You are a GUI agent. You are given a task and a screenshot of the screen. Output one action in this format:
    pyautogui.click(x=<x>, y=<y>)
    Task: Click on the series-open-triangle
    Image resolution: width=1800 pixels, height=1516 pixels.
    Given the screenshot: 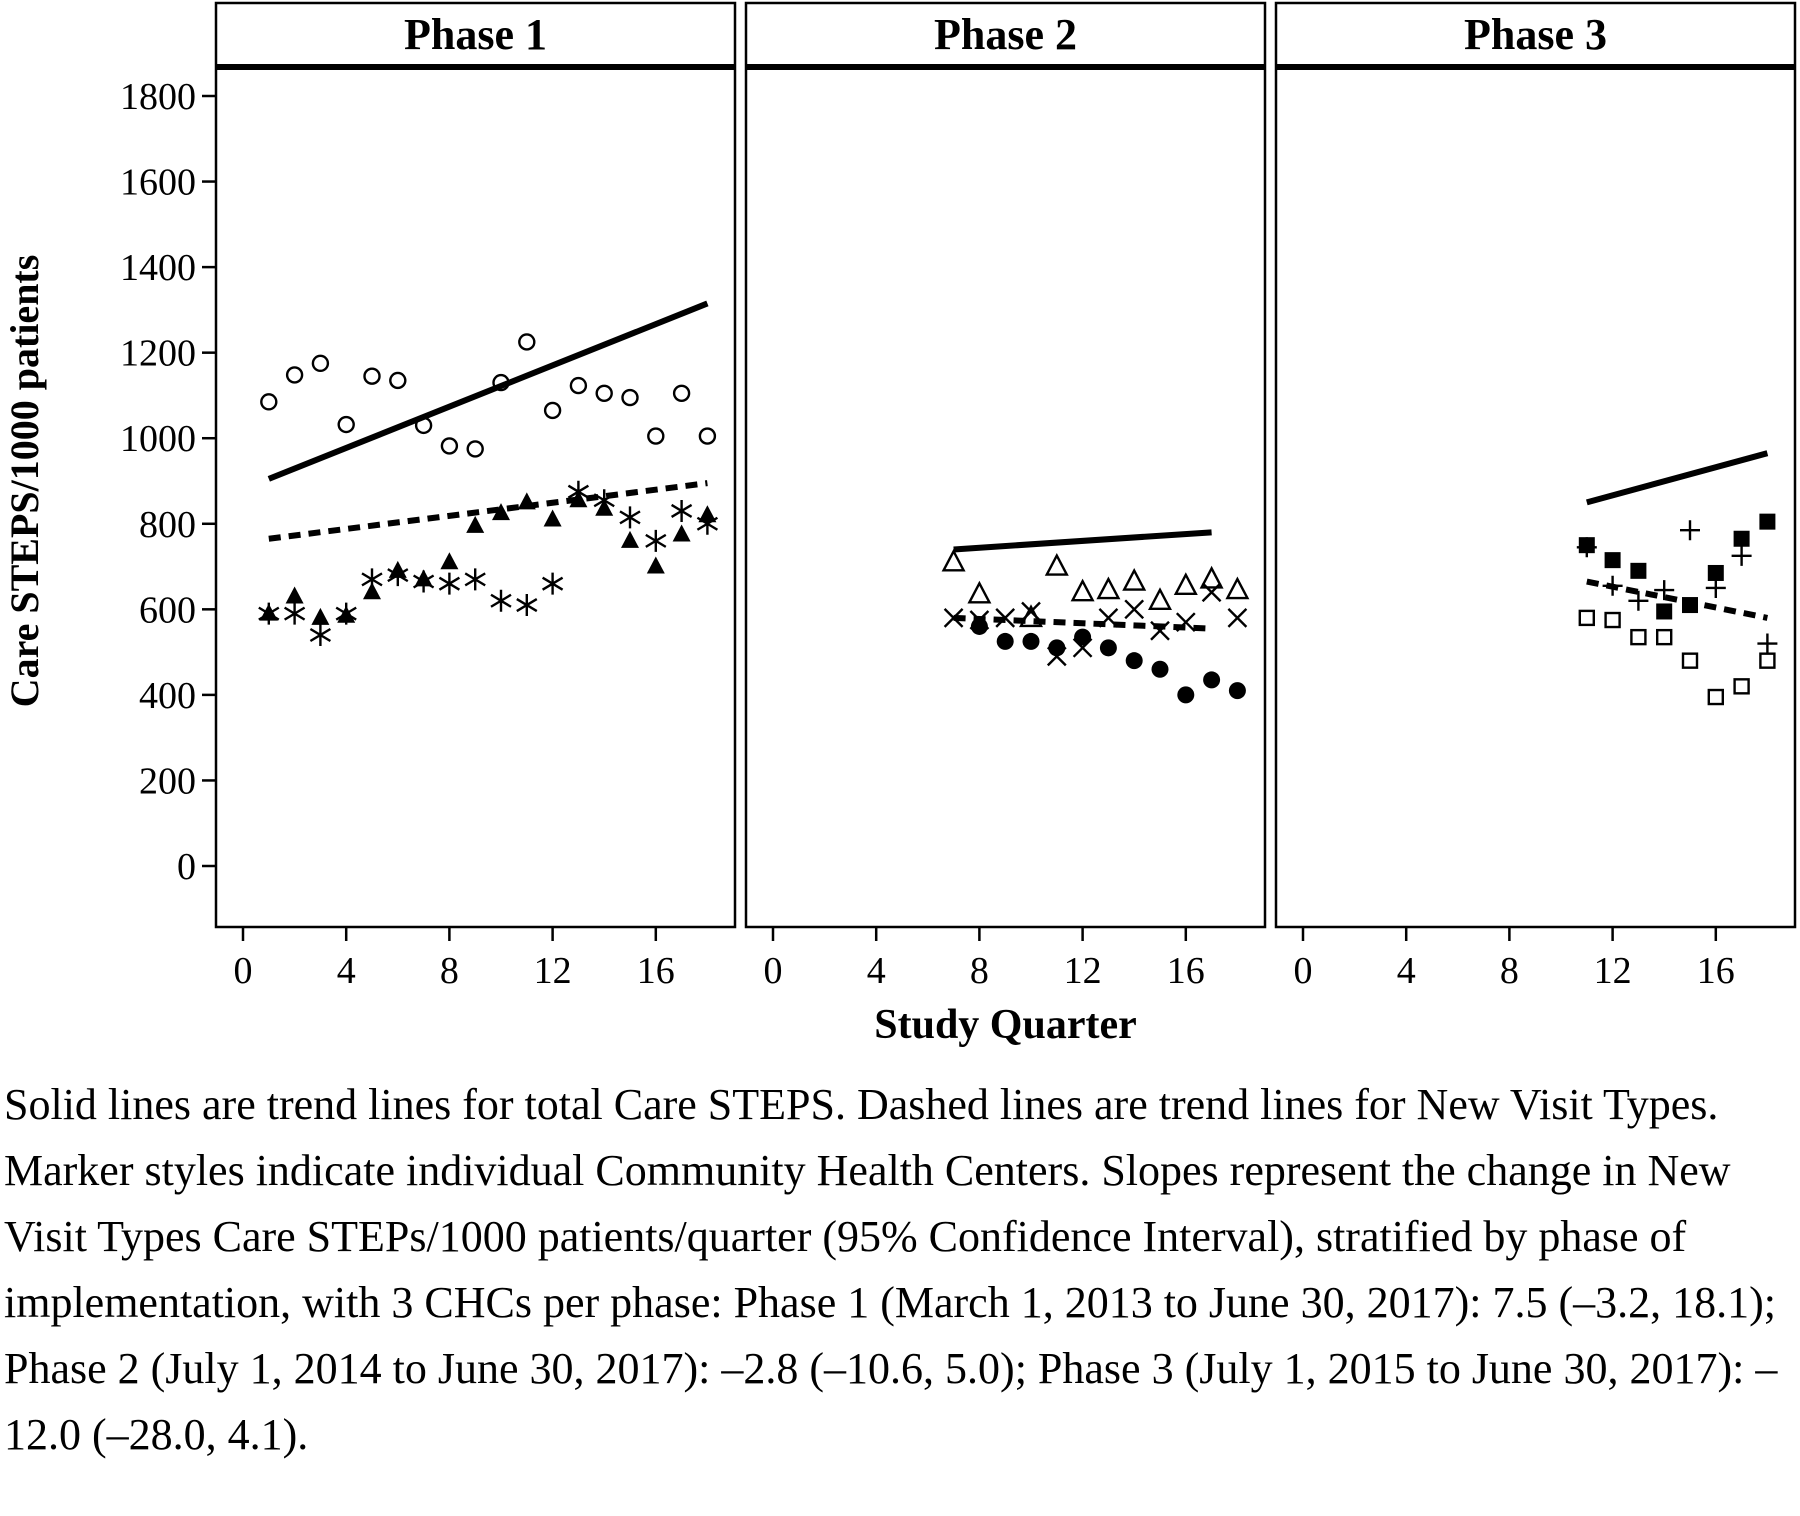 What is the action you would take?
    pyautogui.click(x=1095, y=588)
    